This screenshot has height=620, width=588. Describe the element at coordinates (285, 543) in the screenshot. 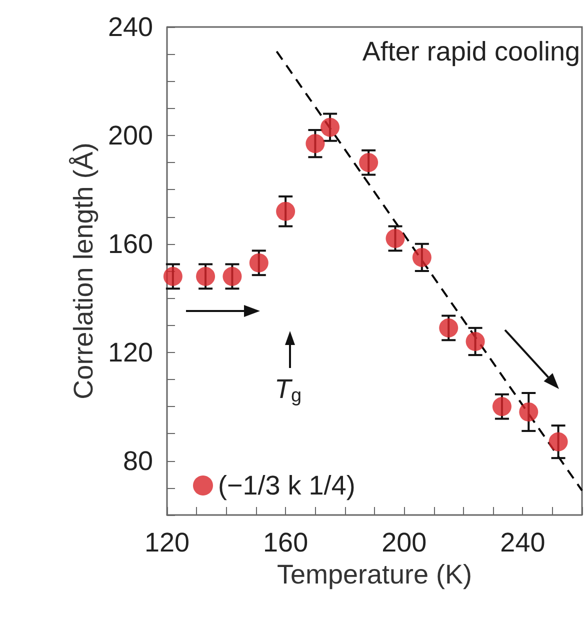

I see `x-tick-label: 160` at that location.